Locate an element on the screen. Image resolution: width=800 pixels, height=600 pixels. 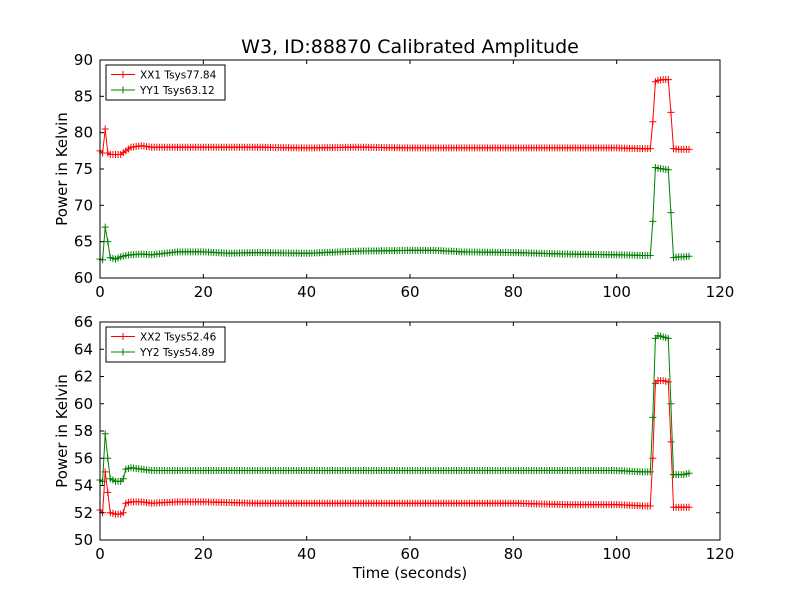
y-tick-label: 64 is located at coordinates (83, 349).